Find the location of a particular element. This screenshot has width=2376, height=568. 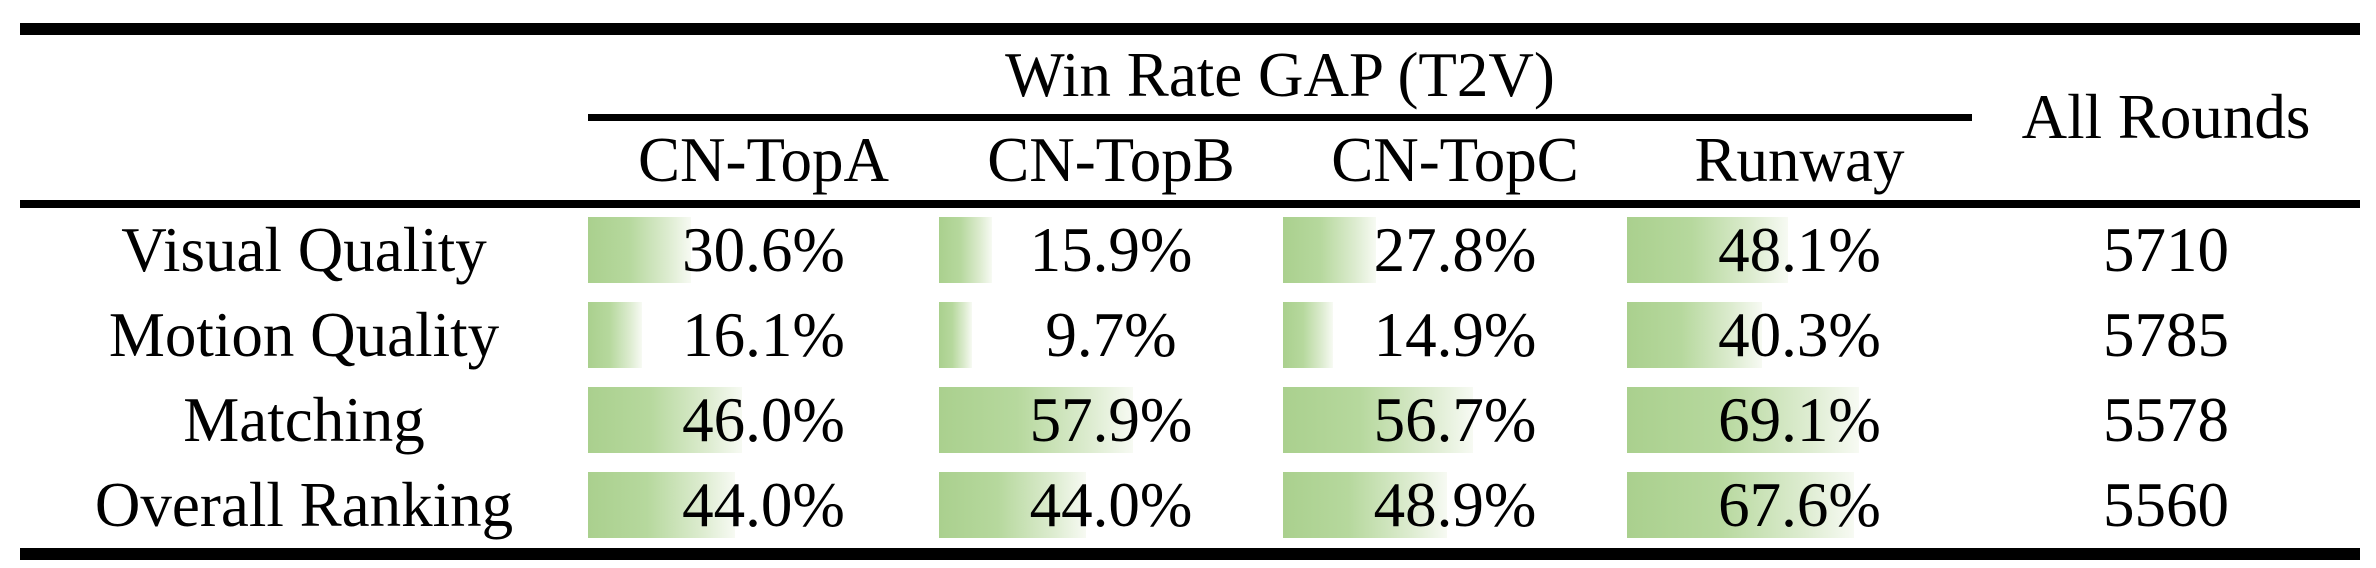

value-cell: 27.8% is located at coordinates (1455, 250).